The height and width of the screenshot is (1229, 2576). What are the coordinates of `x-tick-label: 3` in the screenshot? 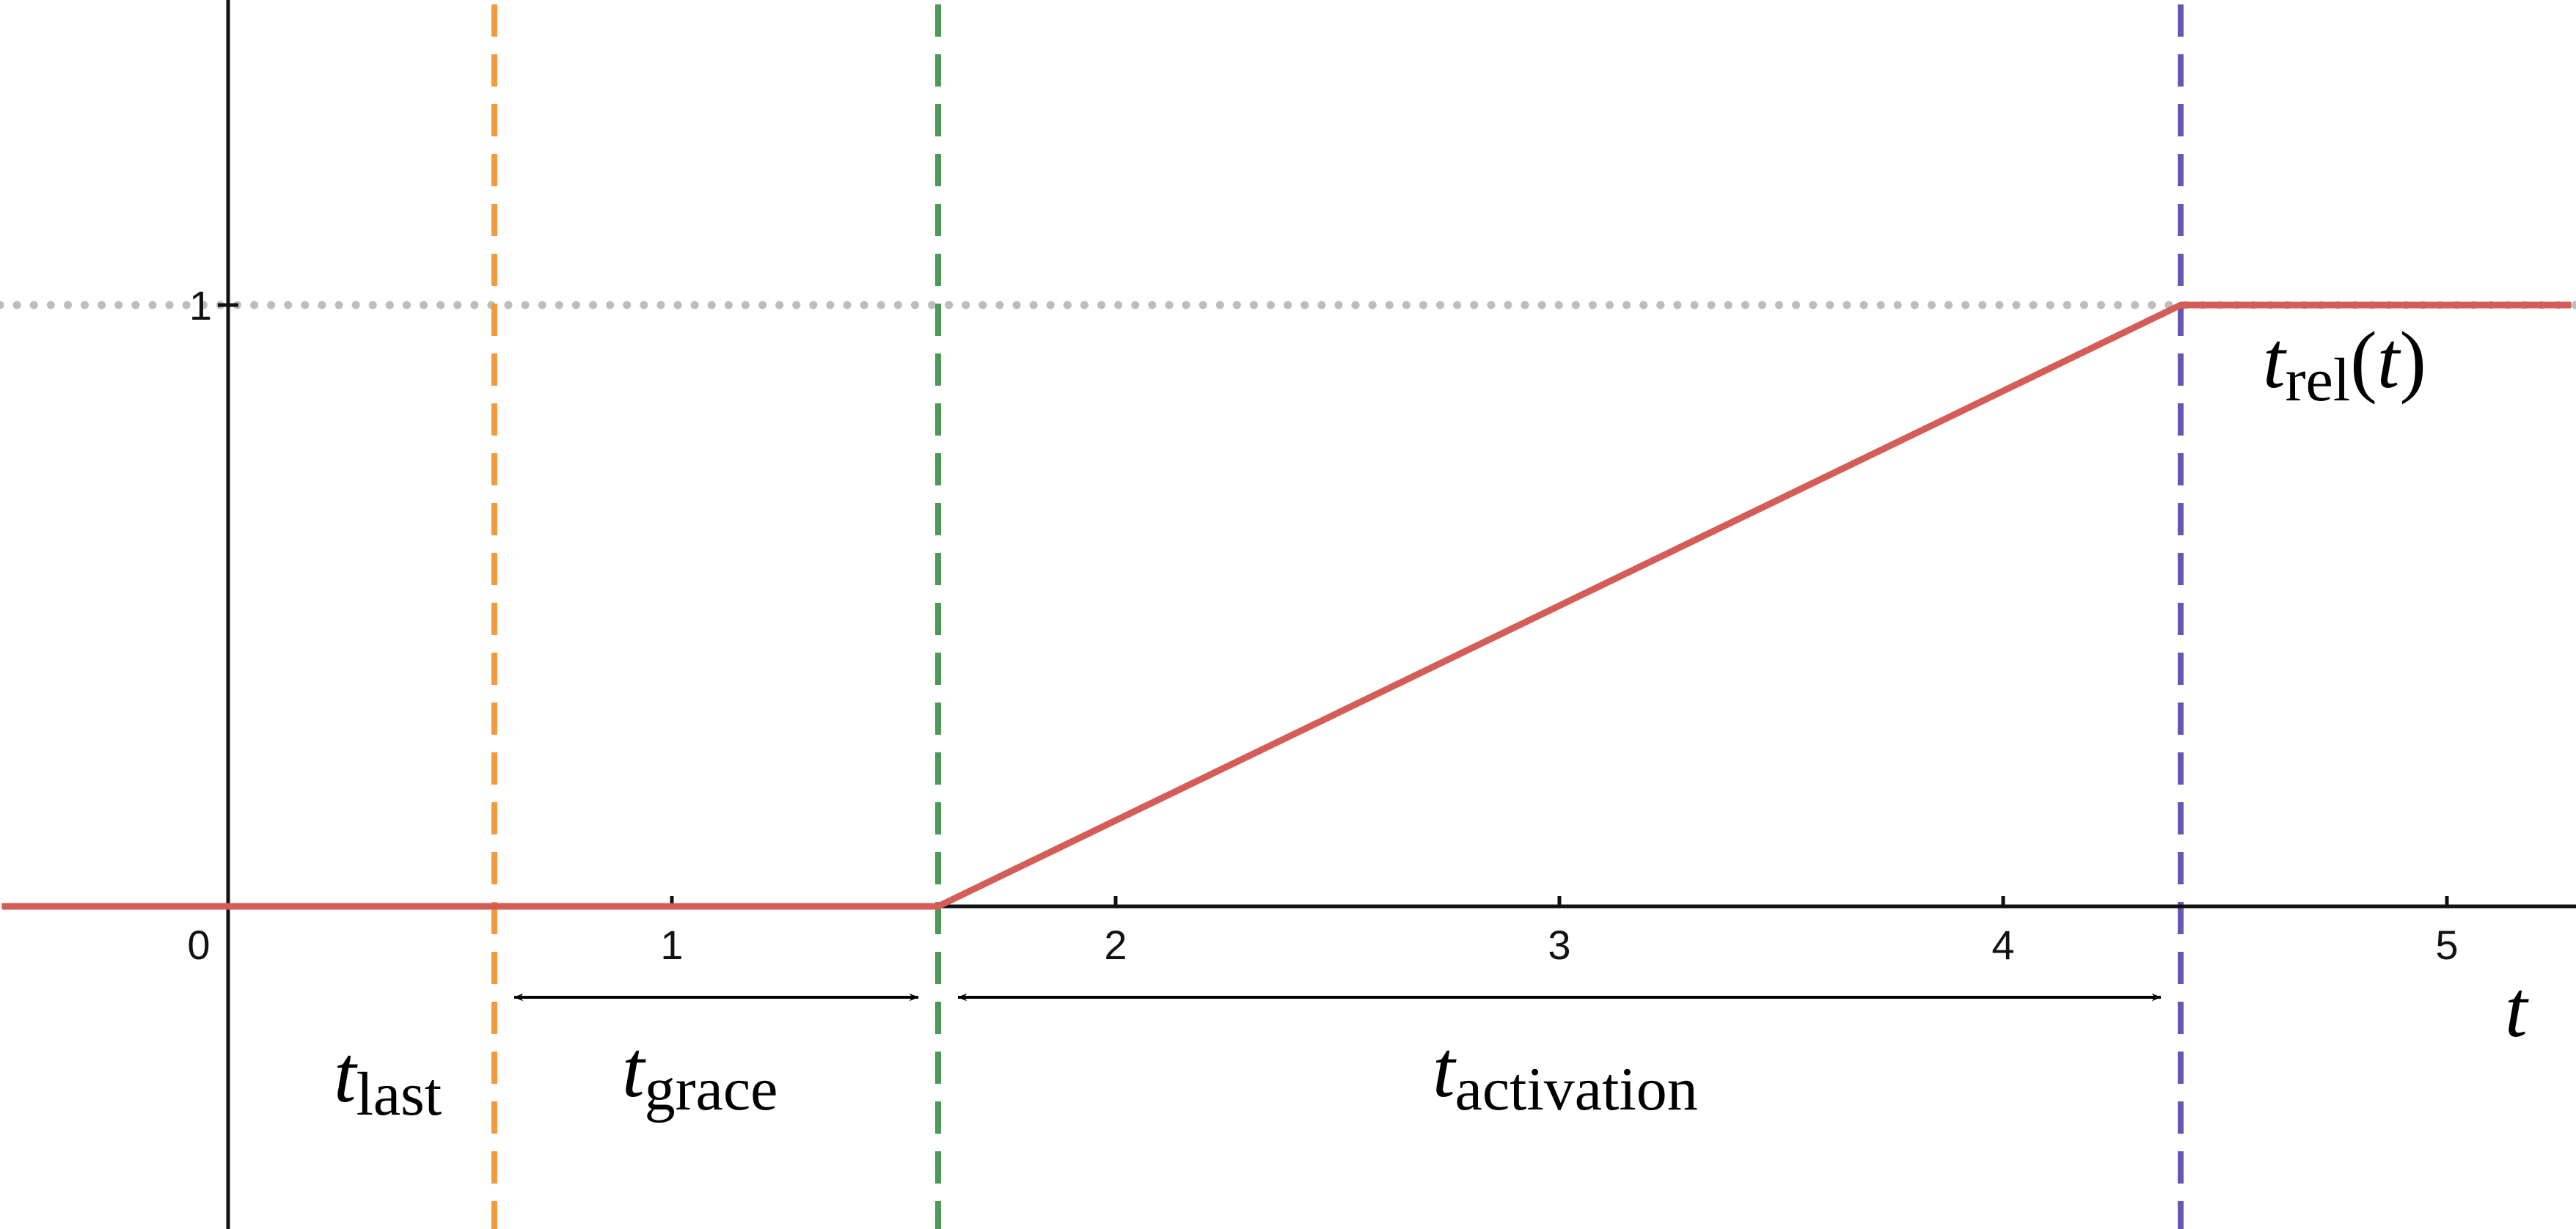 It's located at (1559, 945).